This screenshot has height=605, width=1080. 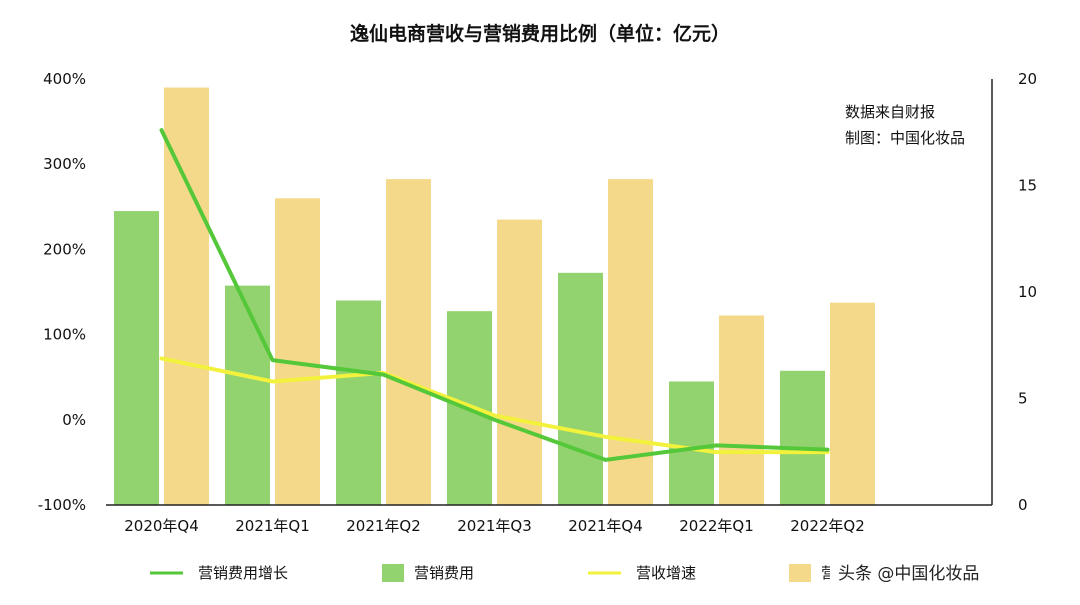 What do you see at coordinates (64, 79) in the screenshot?
I see `left-tick-label: 400%` at bounding box center [64, 79].